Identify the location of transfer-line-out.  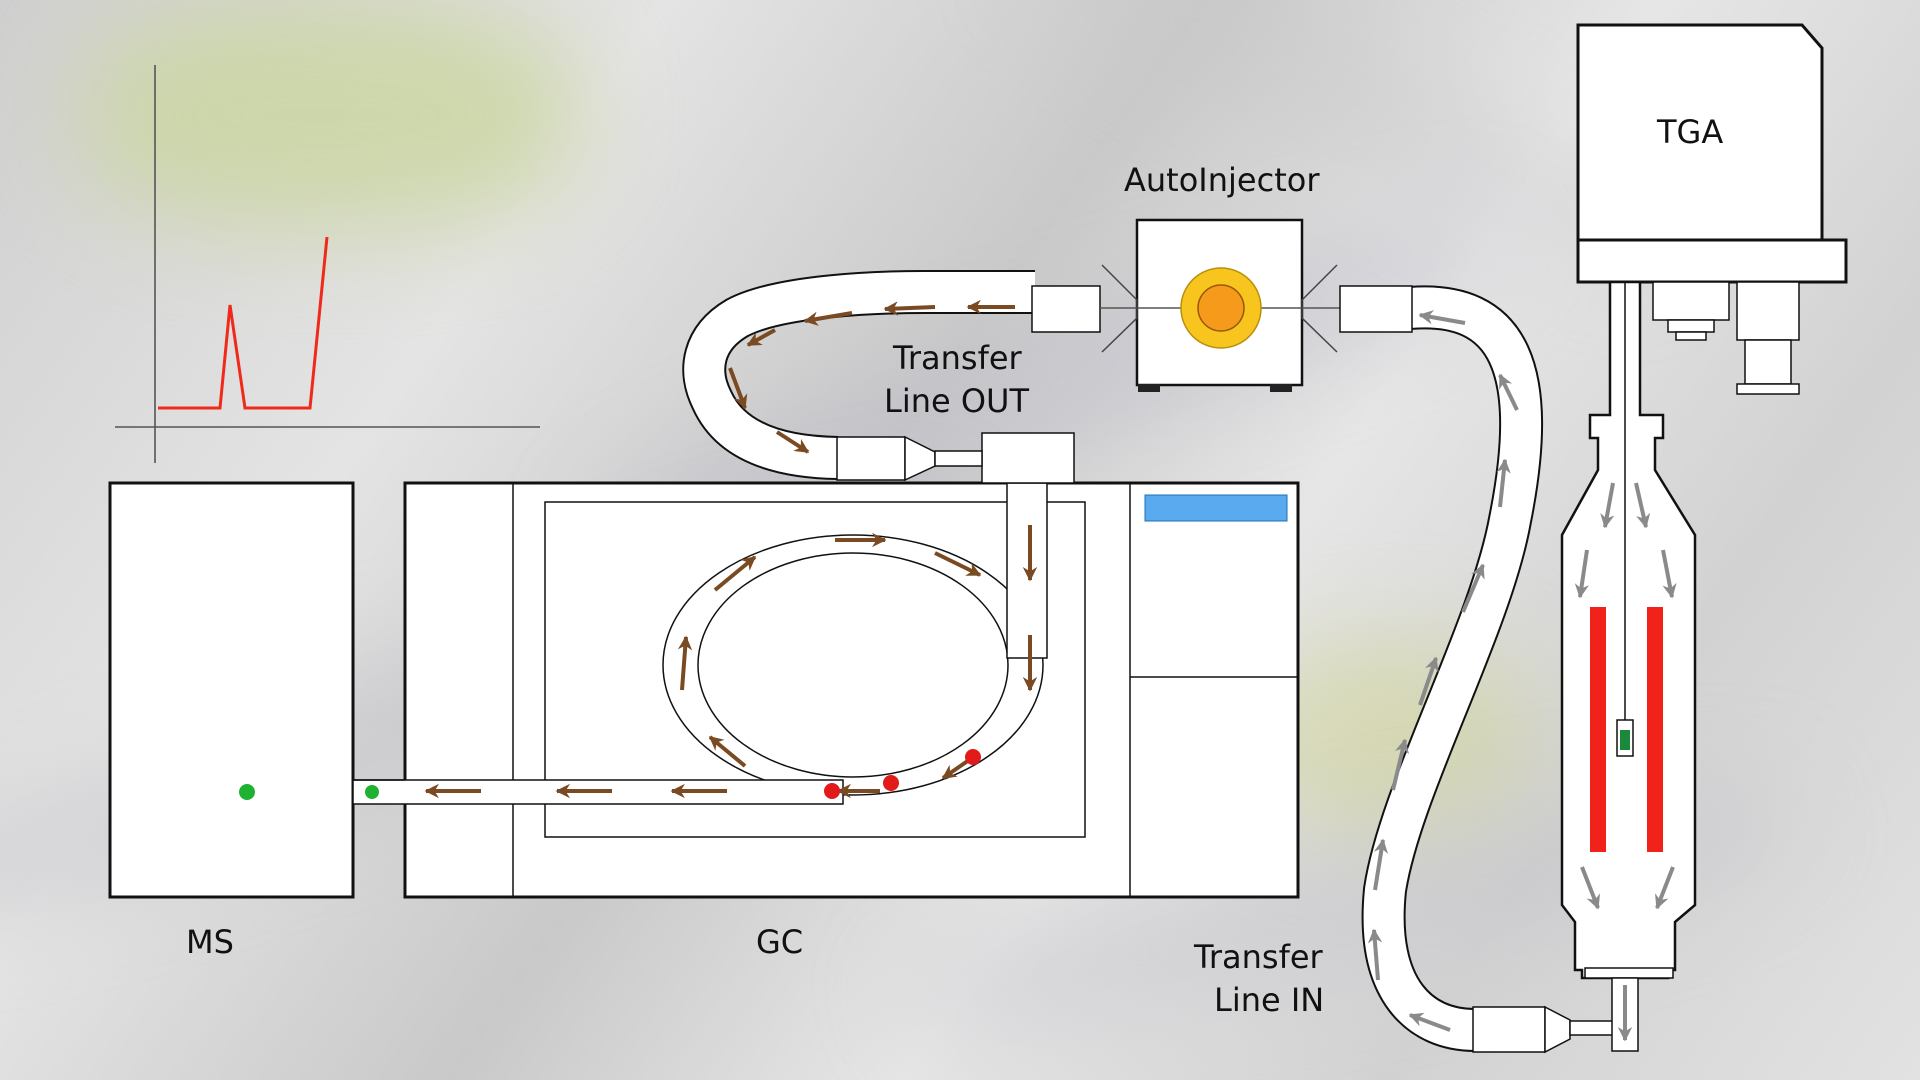
(891, 376).